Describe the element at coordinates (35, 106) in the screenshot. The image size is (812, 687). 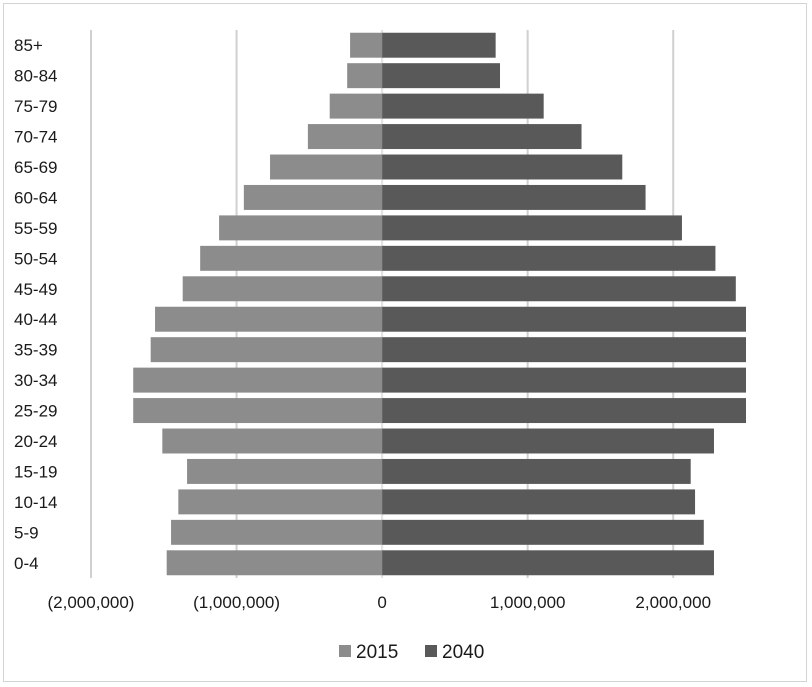
I see `category-label-75-79: 75-79` at that location.